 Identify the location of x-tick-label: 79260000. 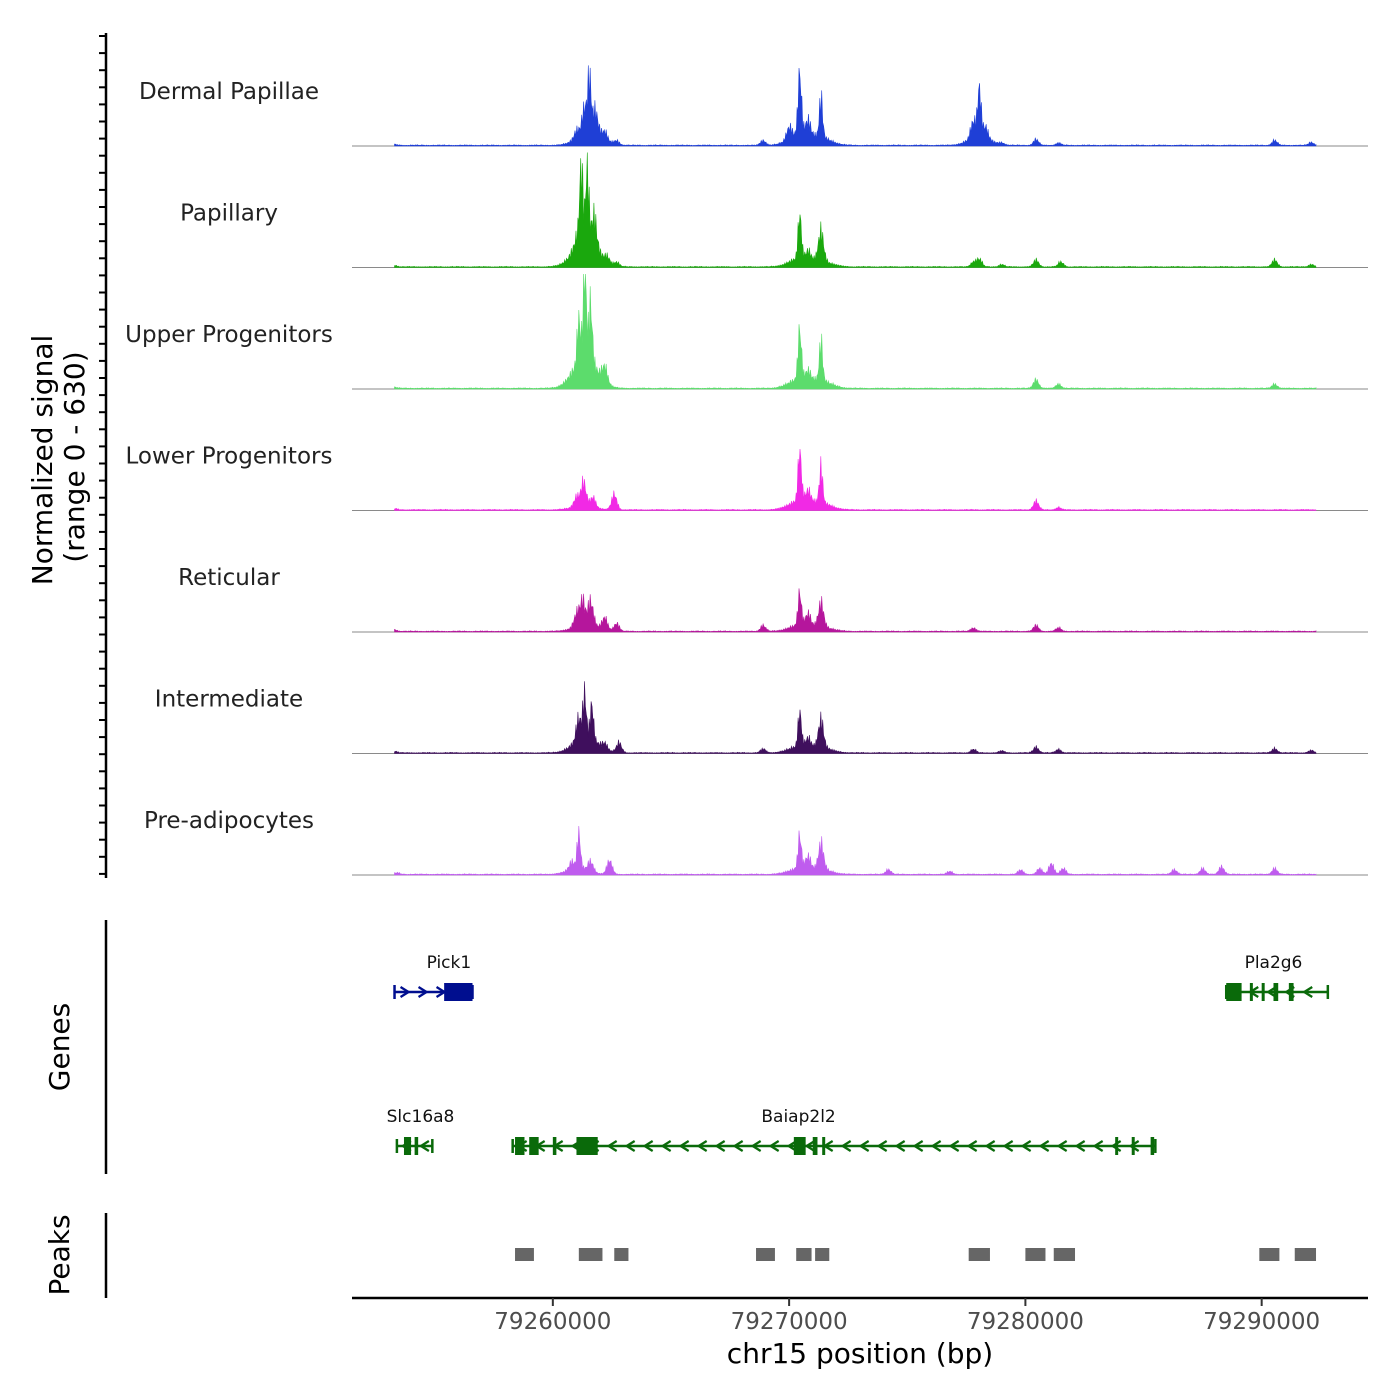
(552, 1322).